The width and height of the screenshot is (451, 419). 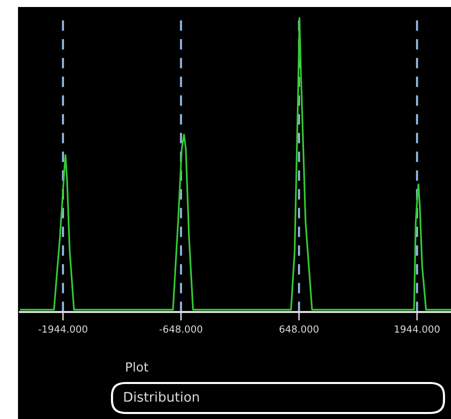 What do you see at coordinates (181, 329) in the screenshot?
I see `x-tick-label: -648.000` at bounding box center [181, 329].